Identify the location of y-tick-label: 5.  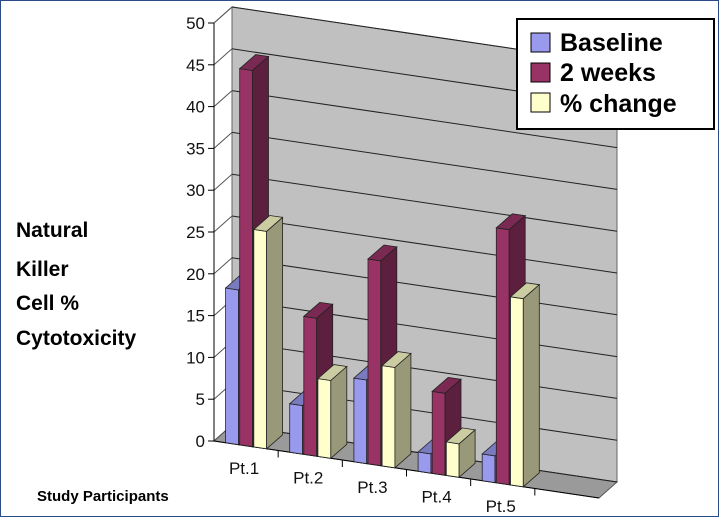
(200, 399).